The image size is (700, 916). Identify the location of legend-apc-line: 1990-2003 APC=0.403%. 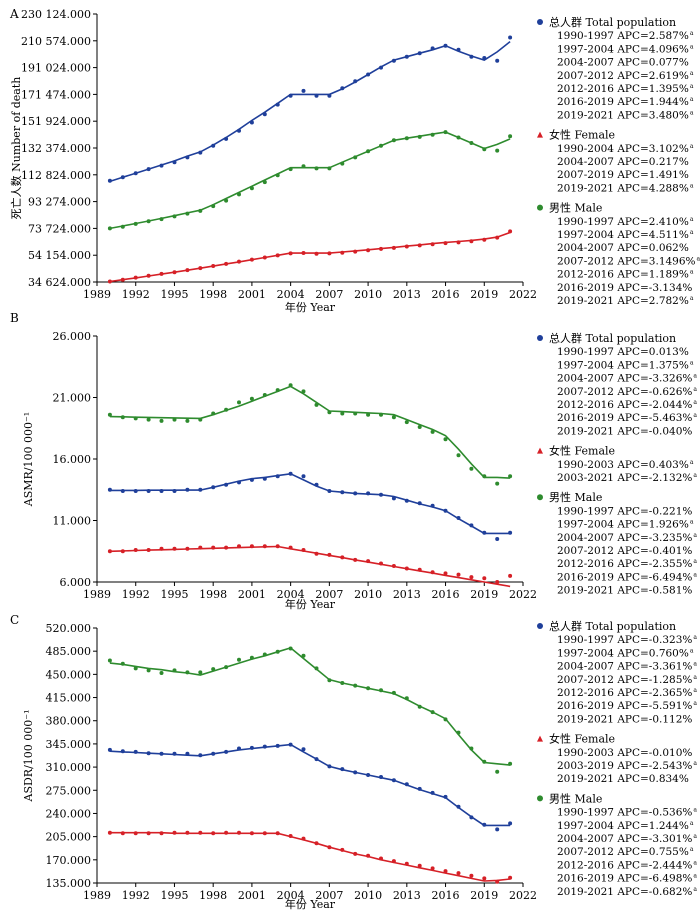
(623, 465).